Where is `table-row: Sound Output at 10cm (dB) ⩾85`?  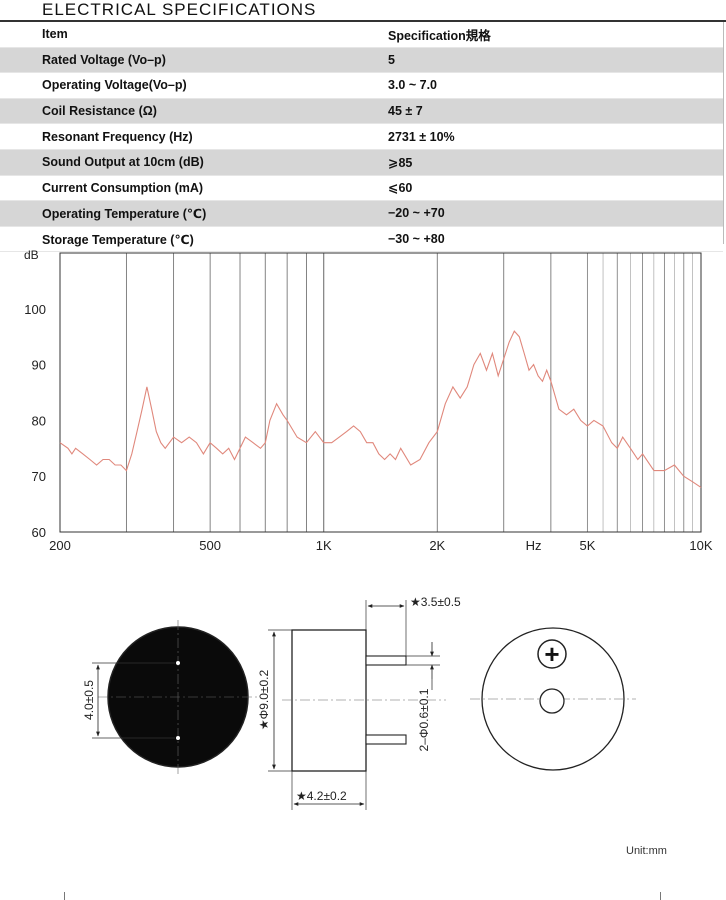
table-row: Sound Output at 10cm (dB) ⩾85 is located at coordinates (361, 162).